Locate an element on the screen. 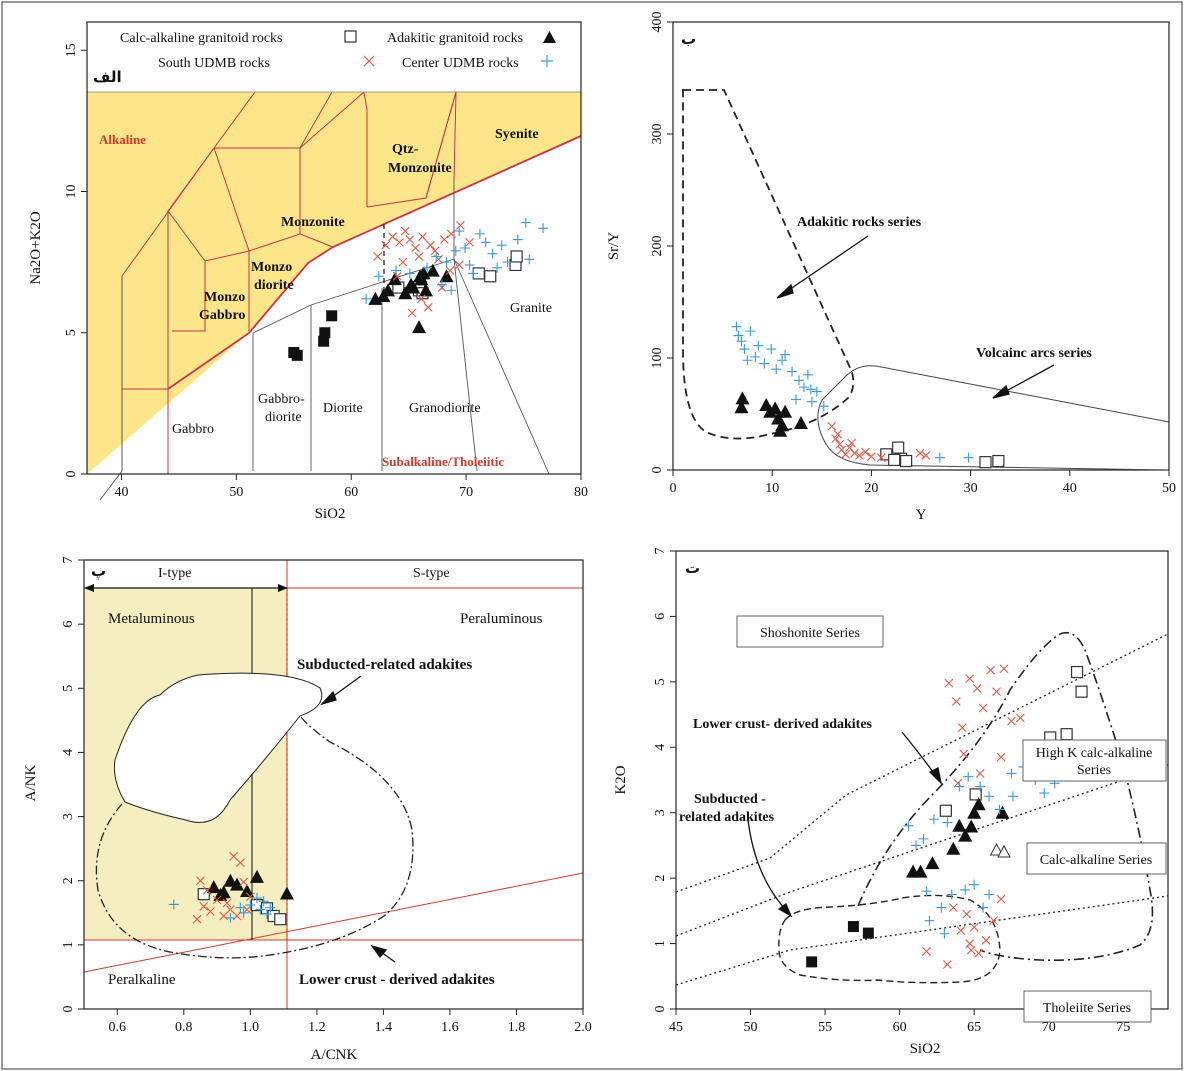 Image resolution: width=1184 pixels, height=1071 pixels. legend-box is located at coordinates (334, 57).